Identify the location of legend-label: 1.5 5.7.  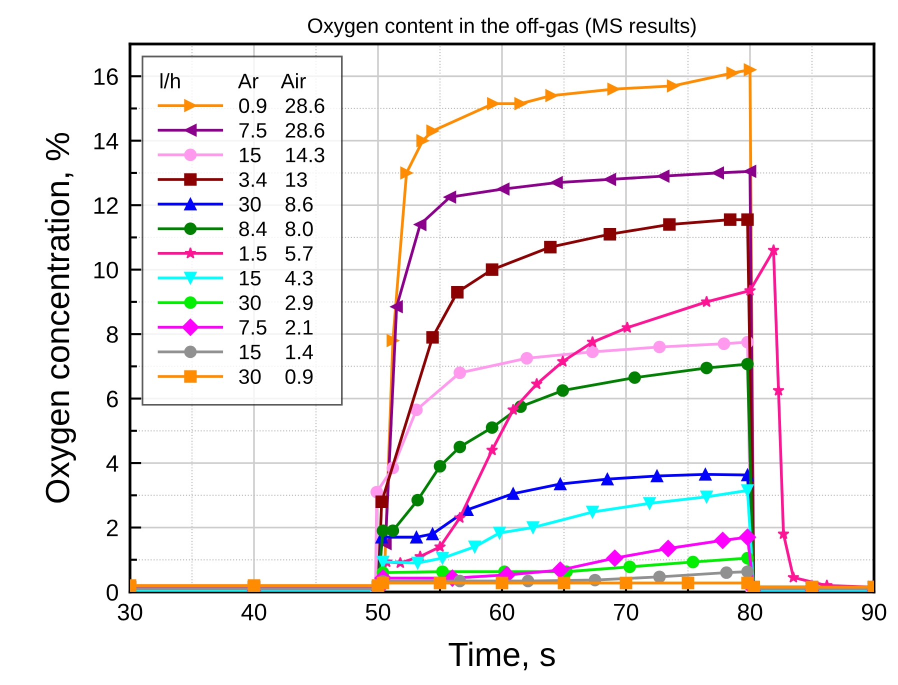
(276, 253).